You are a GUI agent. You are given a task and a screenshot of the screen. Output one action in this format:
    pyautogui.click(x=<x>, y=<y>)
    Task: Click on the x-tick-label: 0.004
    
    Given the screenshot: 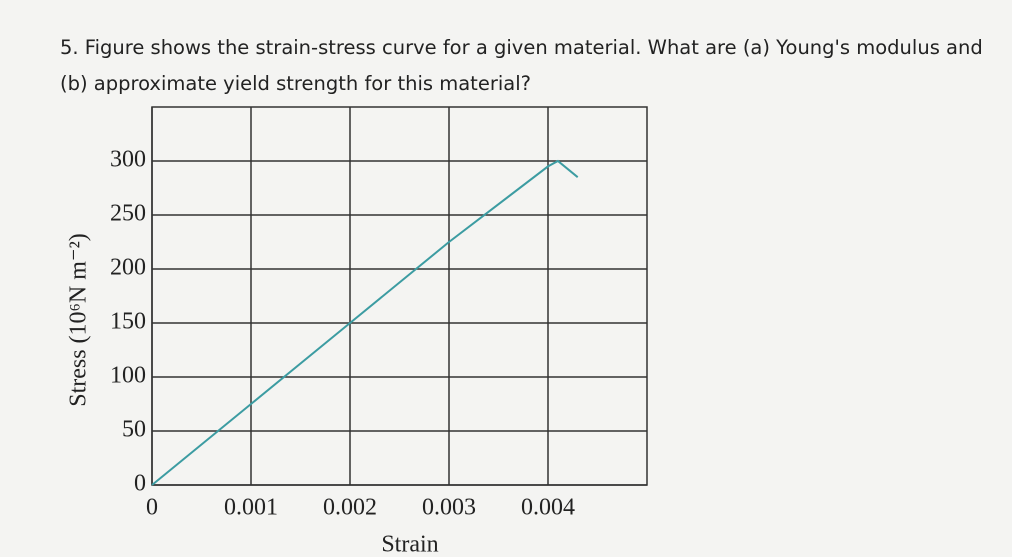 What is the action you would take?
    pyautogui.click(x=548, y=508)
    